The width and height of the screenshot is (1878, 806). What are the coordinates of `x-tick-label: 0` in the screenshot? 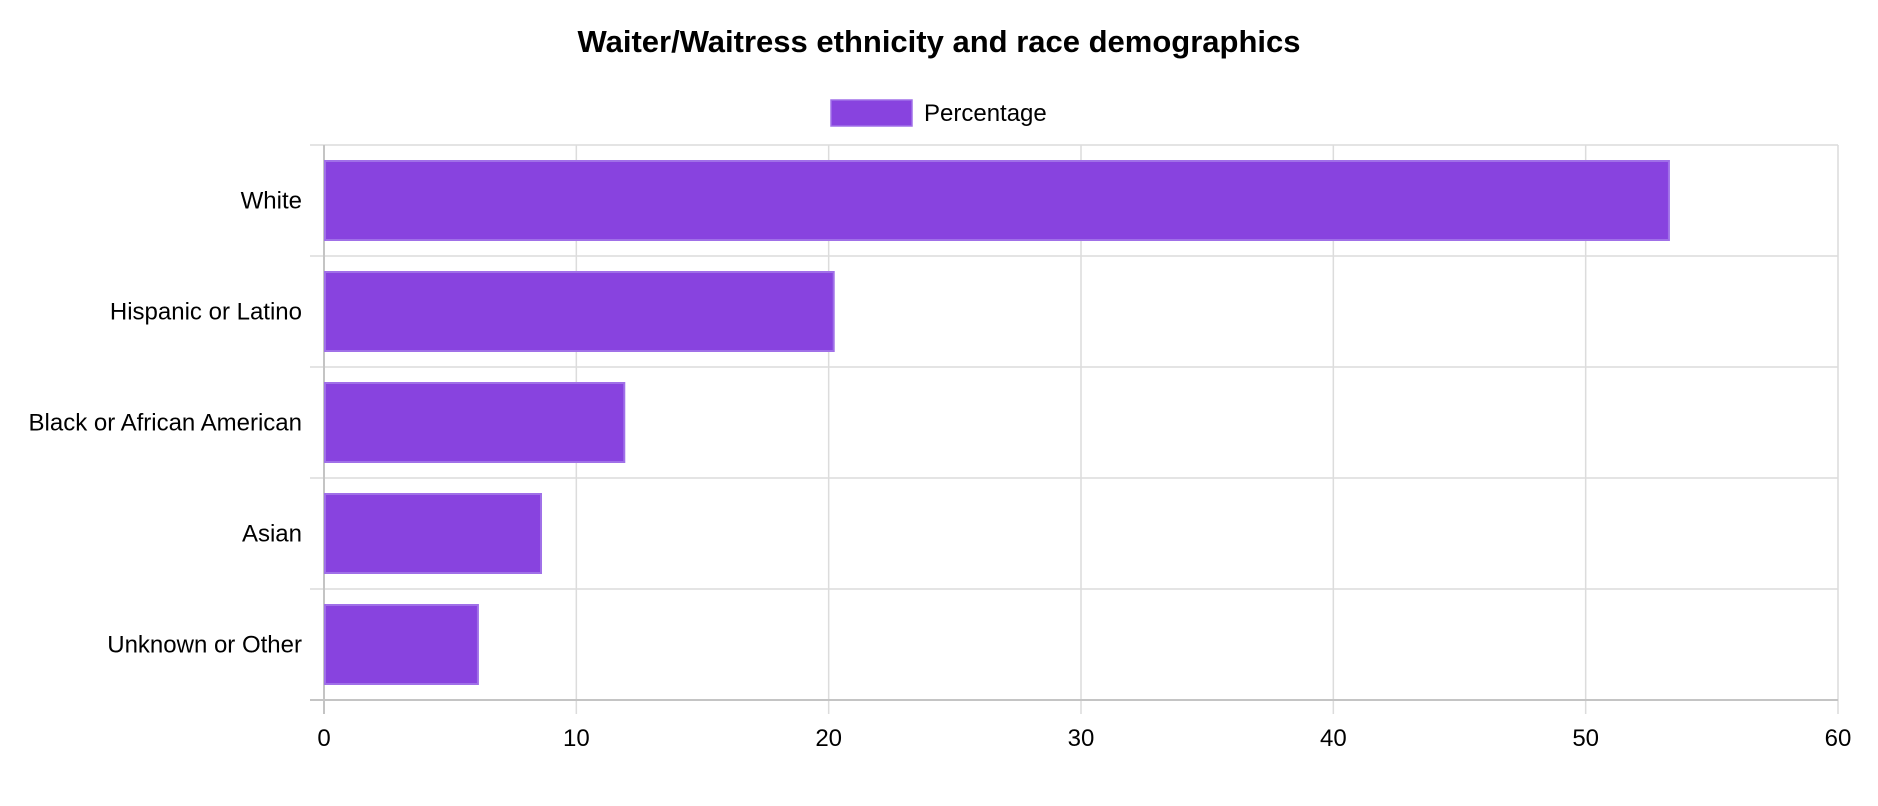 It's located at (323, 738).